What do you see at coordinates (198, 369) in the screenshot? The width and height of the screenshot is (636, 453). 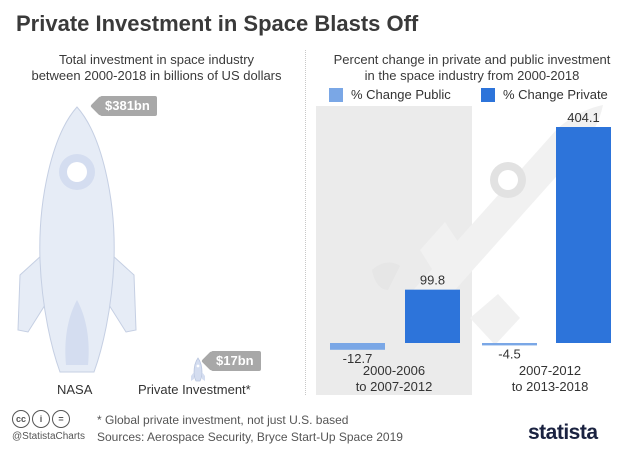 I see `private-rocket-icon` at bounding box center [198, 369].